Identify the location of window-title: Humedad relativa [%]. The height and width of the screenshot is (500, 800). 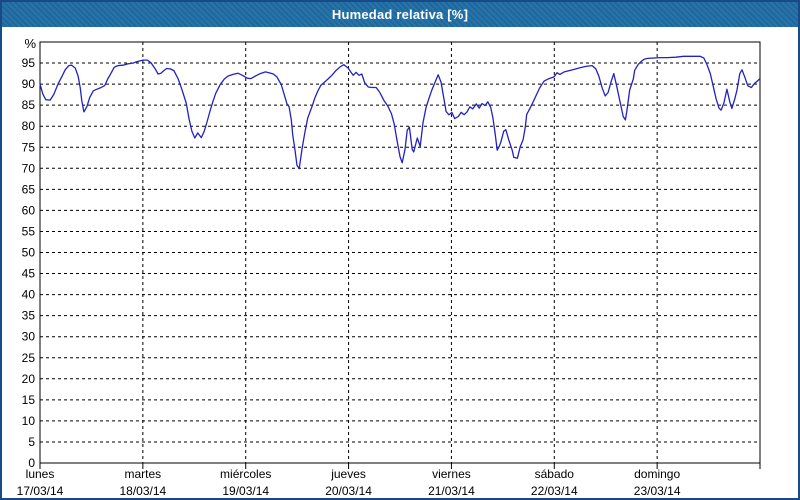
(400, 14).